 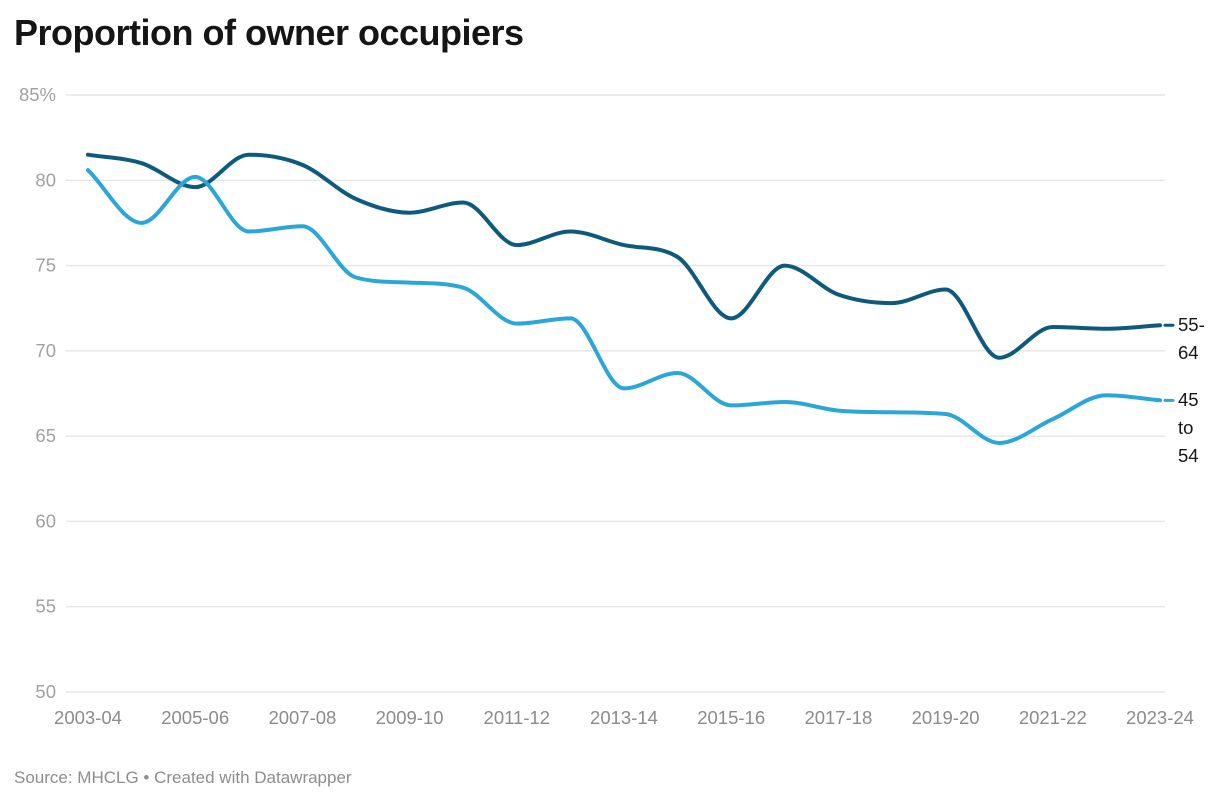 I want to click on x-tick-label-2013-14: 2013-14, so click(x=624, y=717).